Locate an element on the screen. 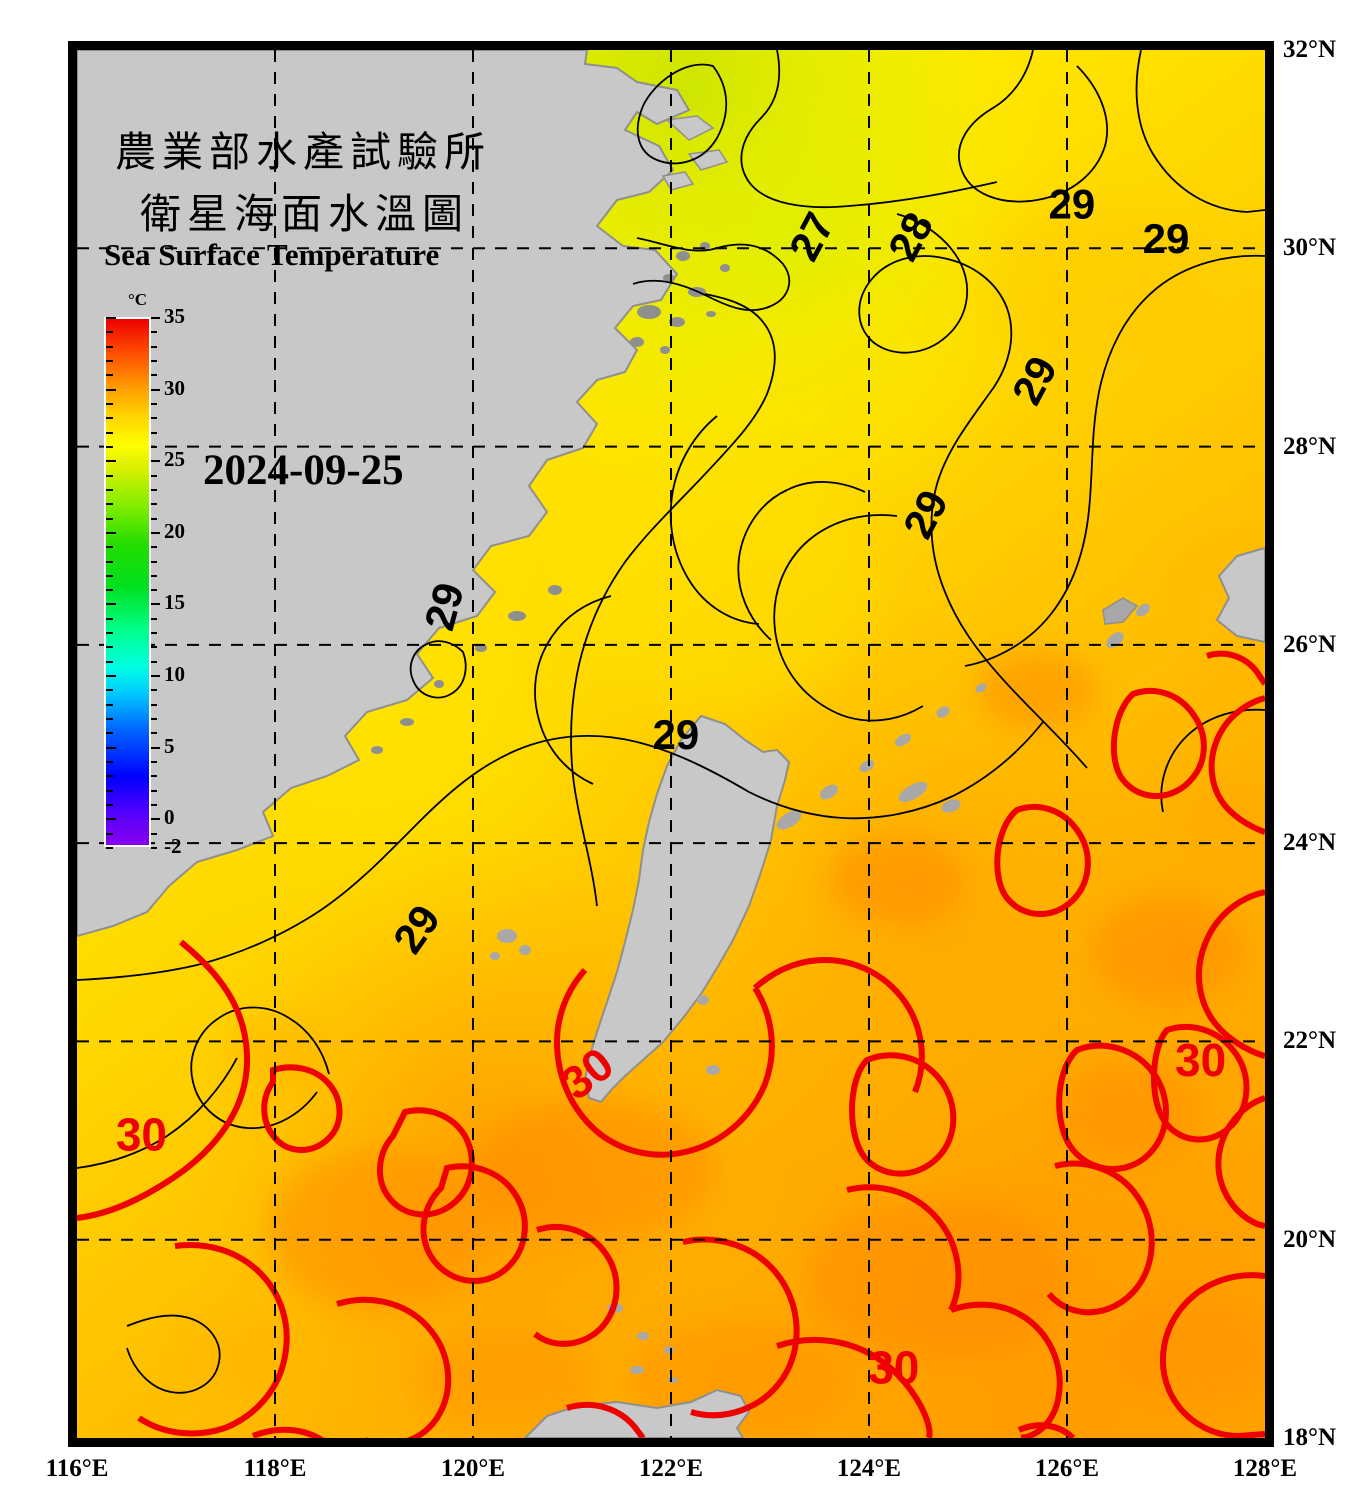  lon-tick-label: 124°E is located at coordinates (869, 1468).